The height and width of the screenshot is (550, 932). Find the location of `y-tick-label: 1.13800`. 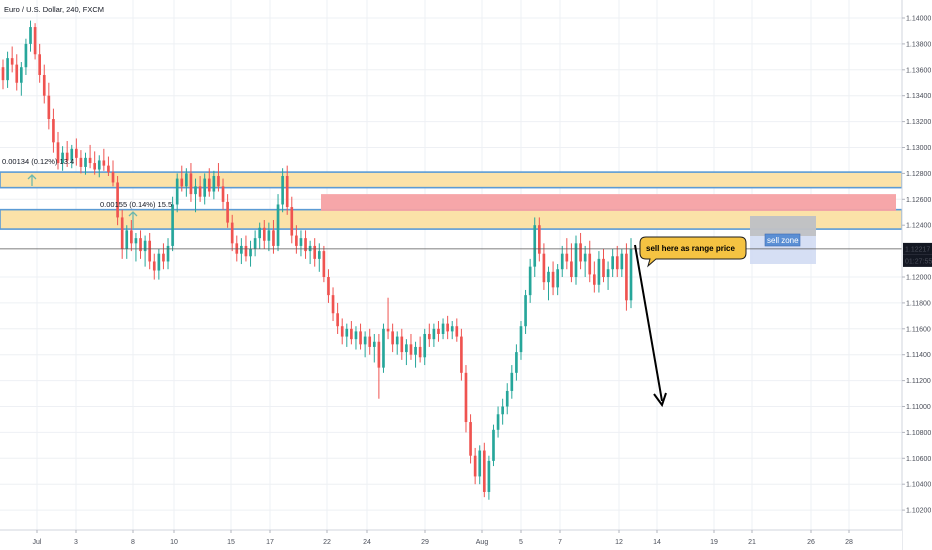

y-tick-label: 1.13800 is located at coordinates (918, 44).